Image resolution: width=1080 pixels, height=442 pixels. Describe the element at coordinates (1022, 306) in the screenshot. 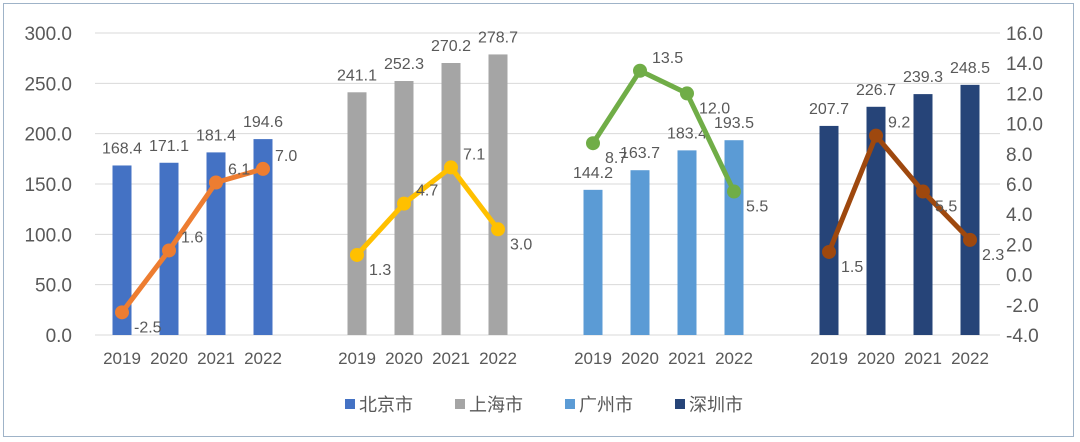

I see `right-axis-tick-label: -2.0` at that location.